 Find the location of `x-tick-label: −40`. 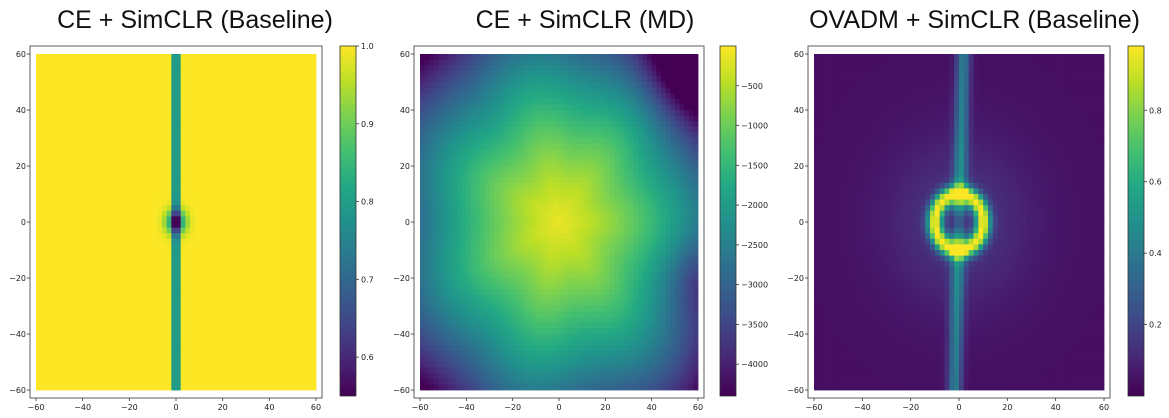

x-tick-label: −40 is located at coordinates (82, 407).